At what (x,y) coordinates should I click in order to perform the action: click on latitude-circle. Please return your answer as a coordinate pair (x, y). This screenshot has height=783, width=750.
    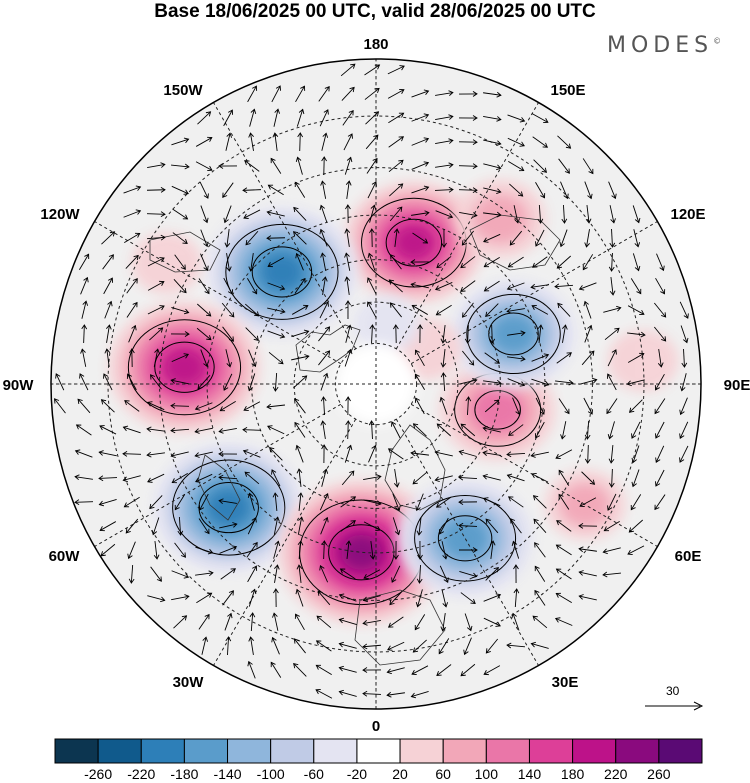
    Looking at the image, I should click on (376, 384).